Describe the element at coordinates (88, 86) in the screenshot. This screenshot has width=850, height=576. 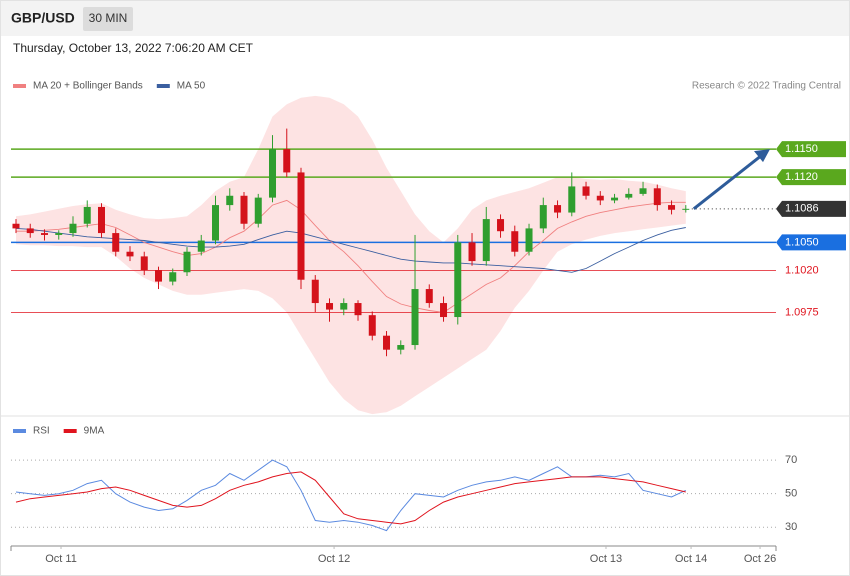
I see `legend-label: MA 20 + Bollinger Bands` at that location.